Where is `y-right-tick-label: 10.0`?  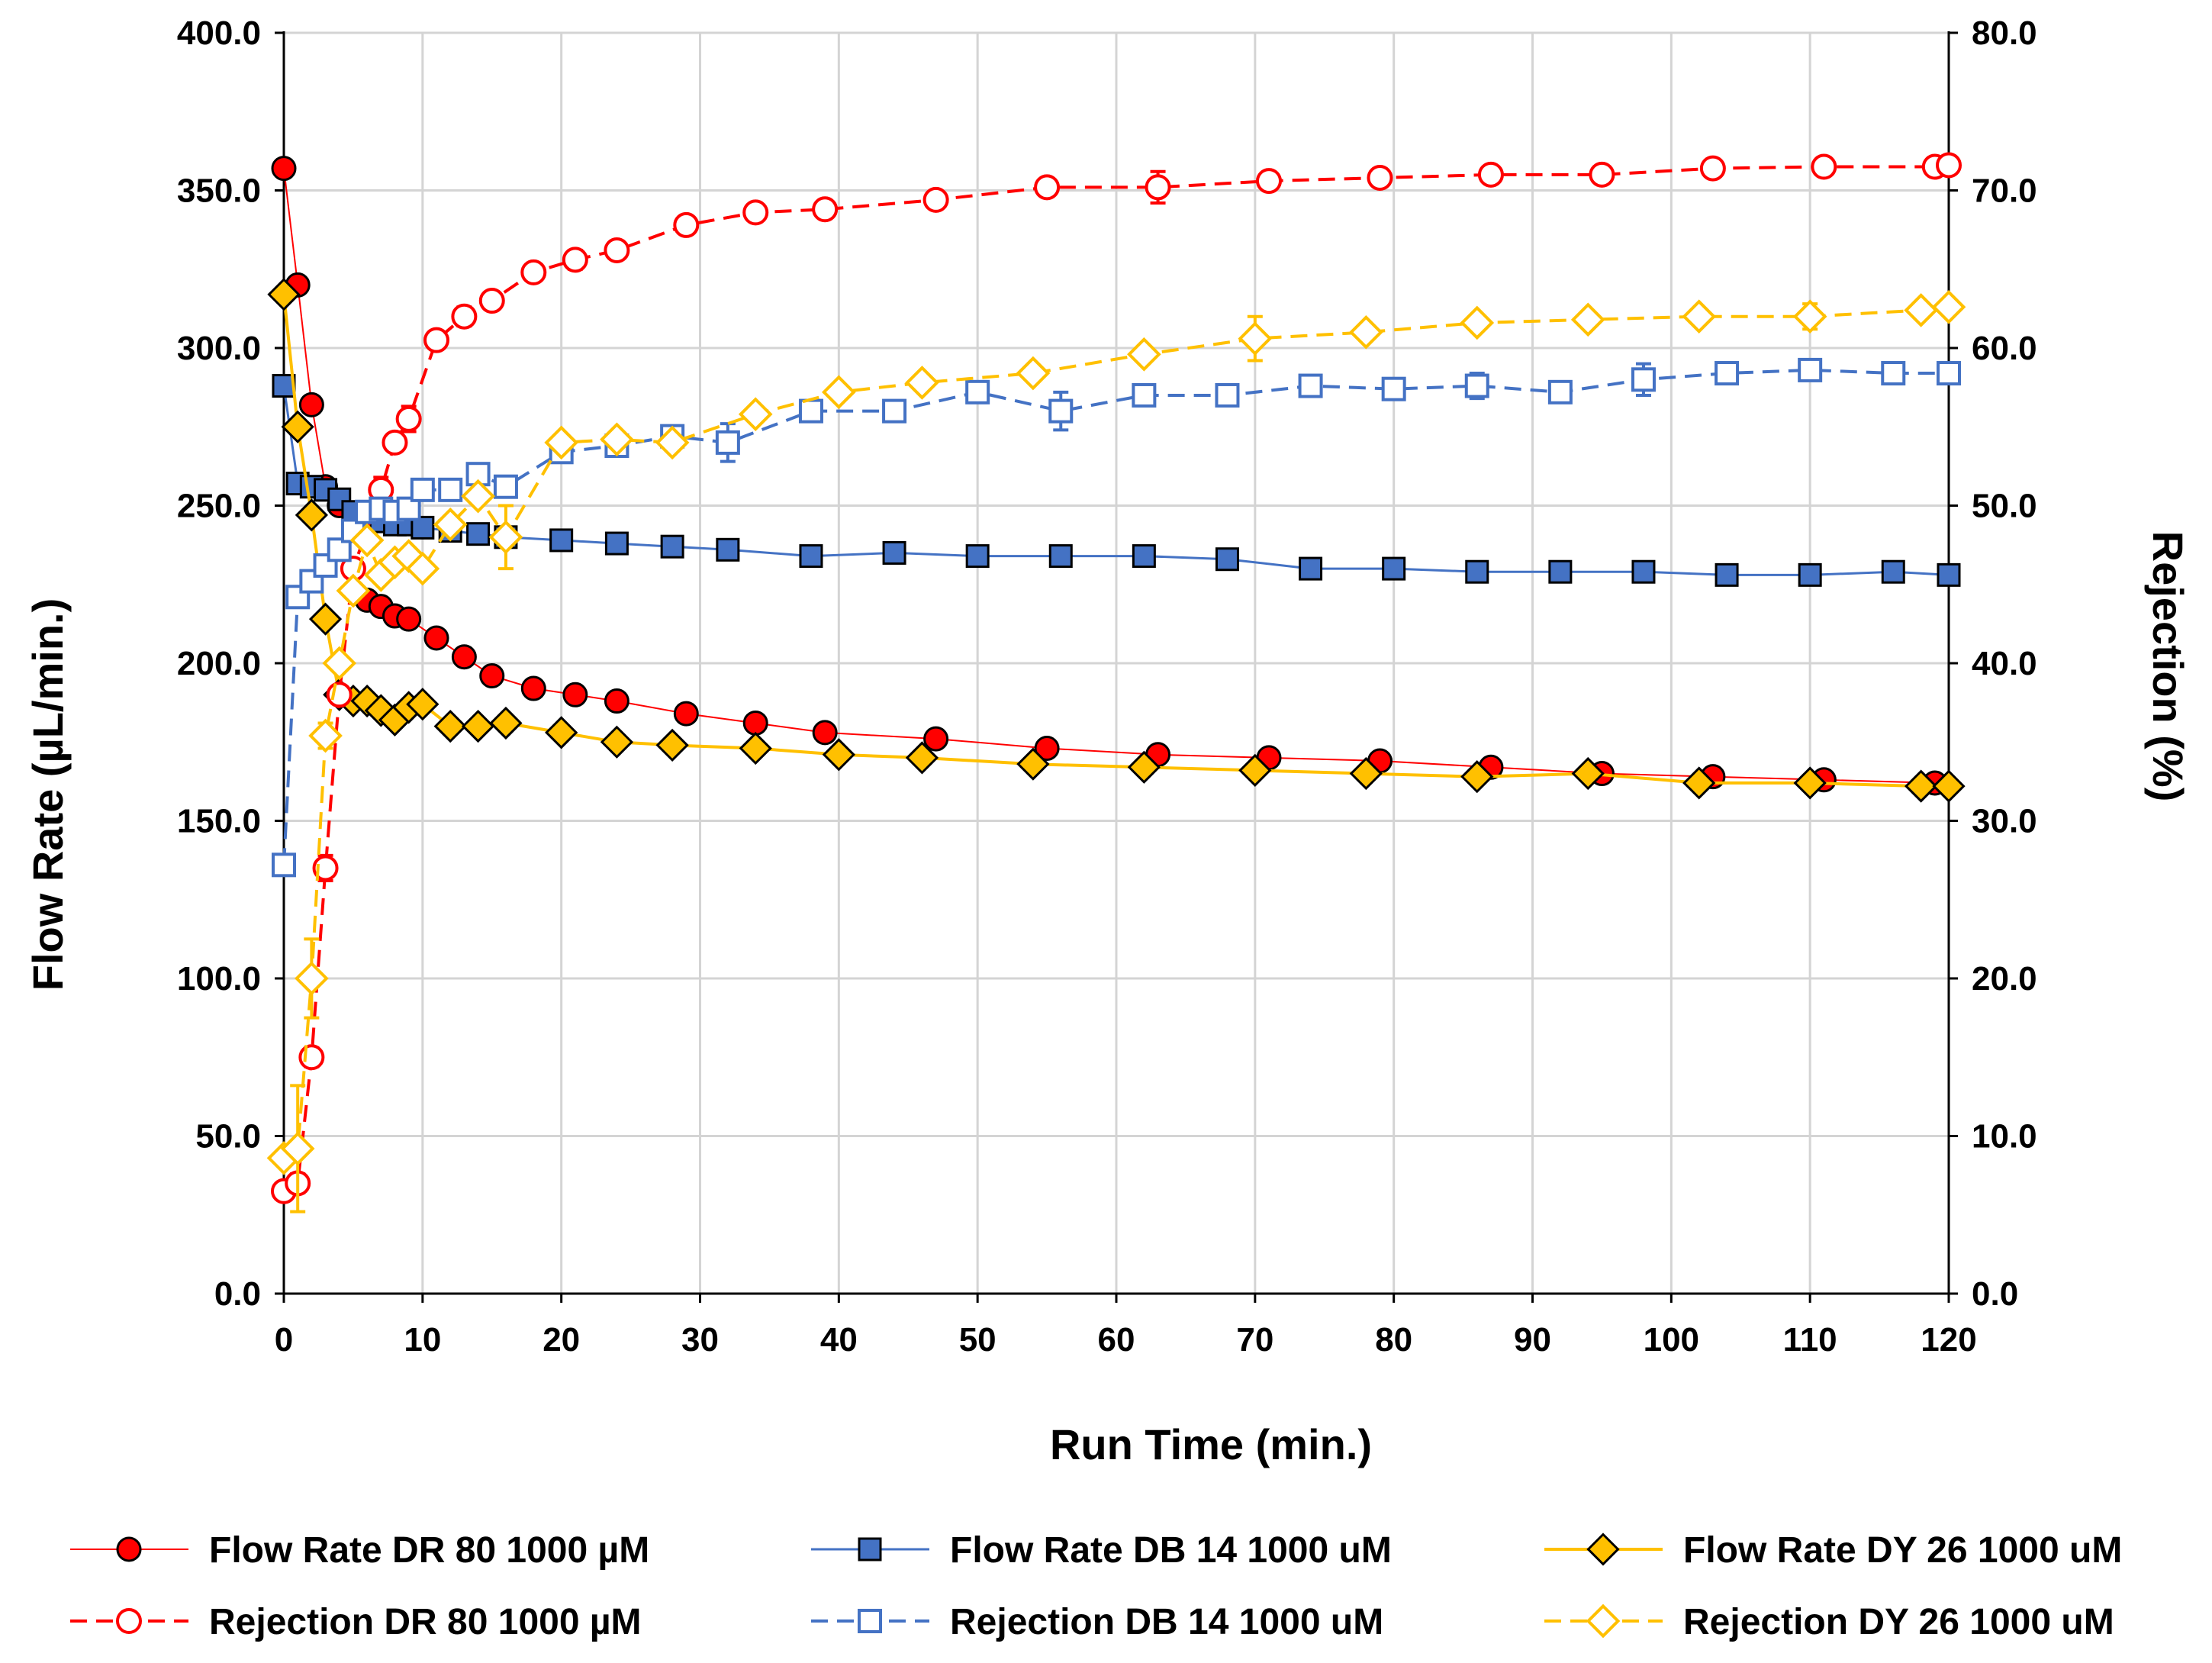
y-right-tick-label: 10.0 is located at coordinates (2004, 1136).